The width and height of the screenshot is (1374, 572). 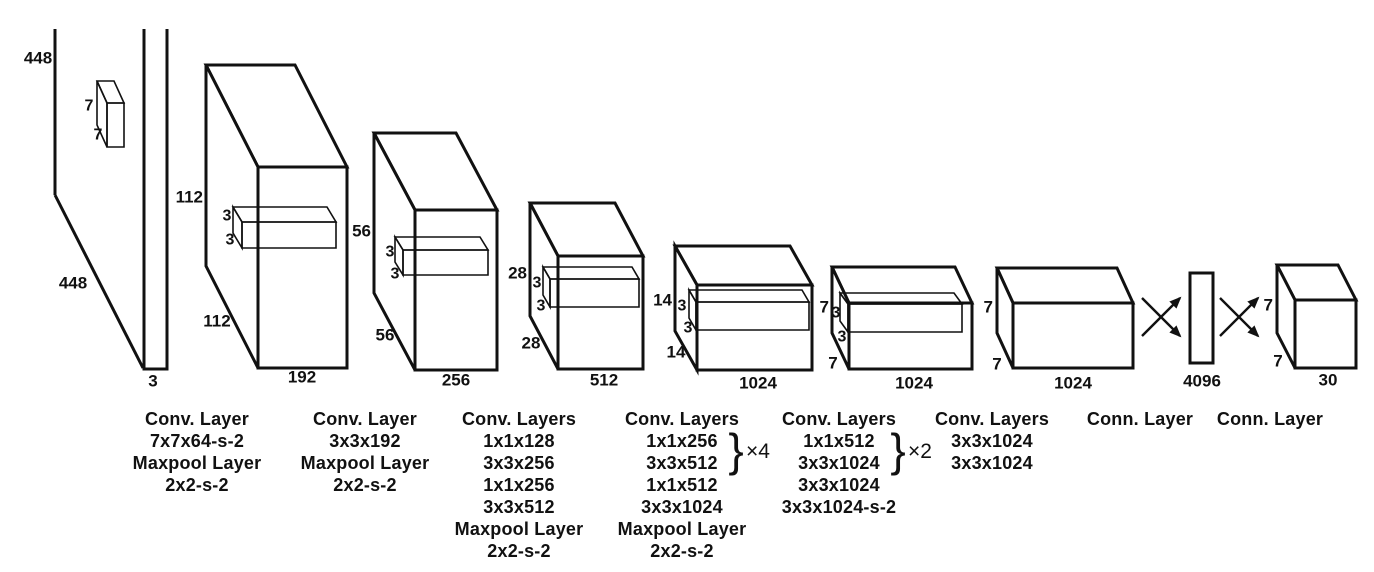 What do you see at coordinates (752, 316) in the screenshot?
I see `conv-filter-box-4-front-face` at bounding box center [752, 316].